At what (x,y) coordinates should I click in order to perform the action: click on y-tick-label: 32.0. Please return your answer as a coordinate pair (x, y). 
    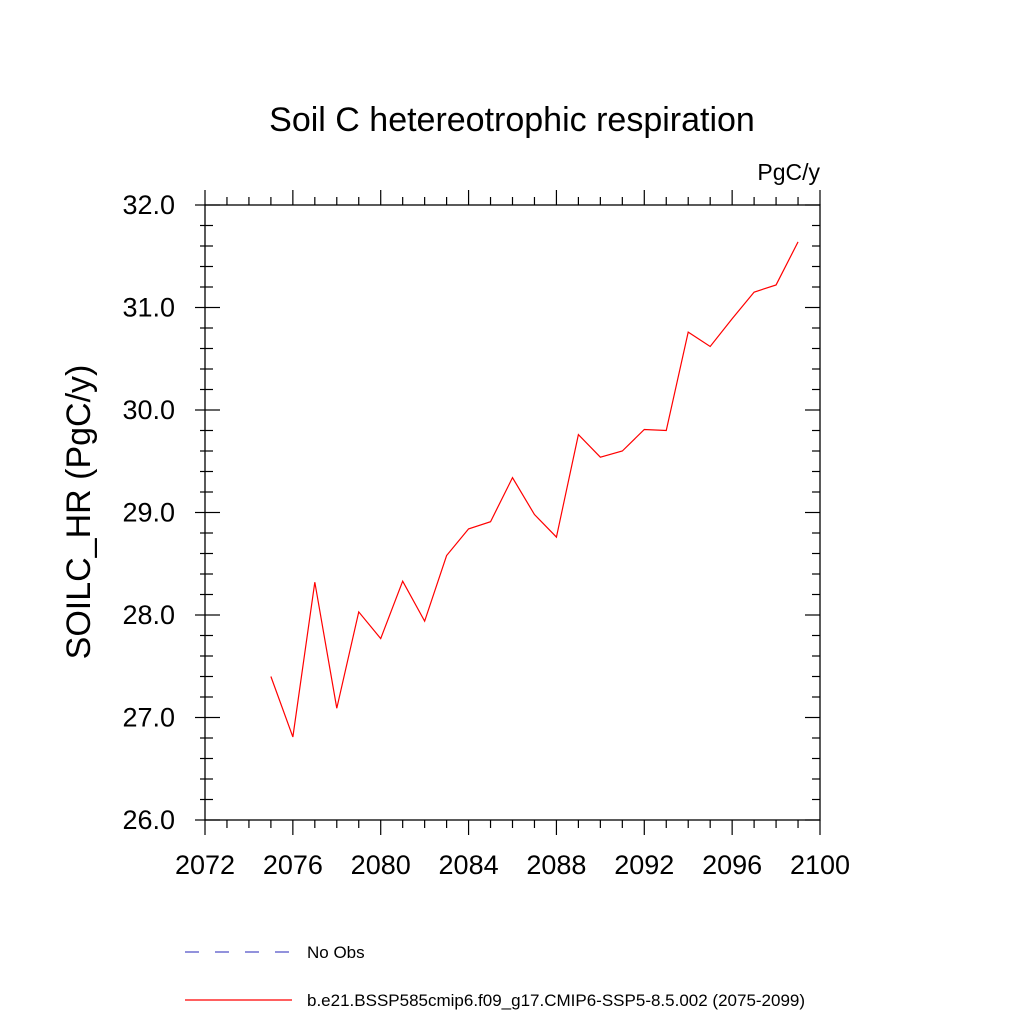
    Looking at the image, I should click on (148, 205).